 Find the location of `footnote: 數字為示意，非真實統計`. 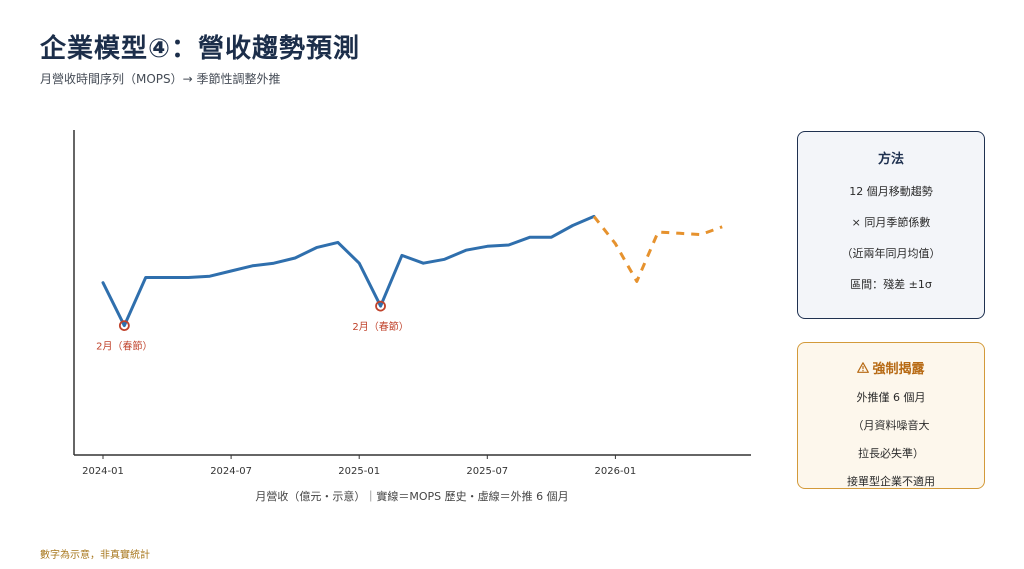

footnote: 數字為示意，非真實統計 is located at coordinates (95, 555).